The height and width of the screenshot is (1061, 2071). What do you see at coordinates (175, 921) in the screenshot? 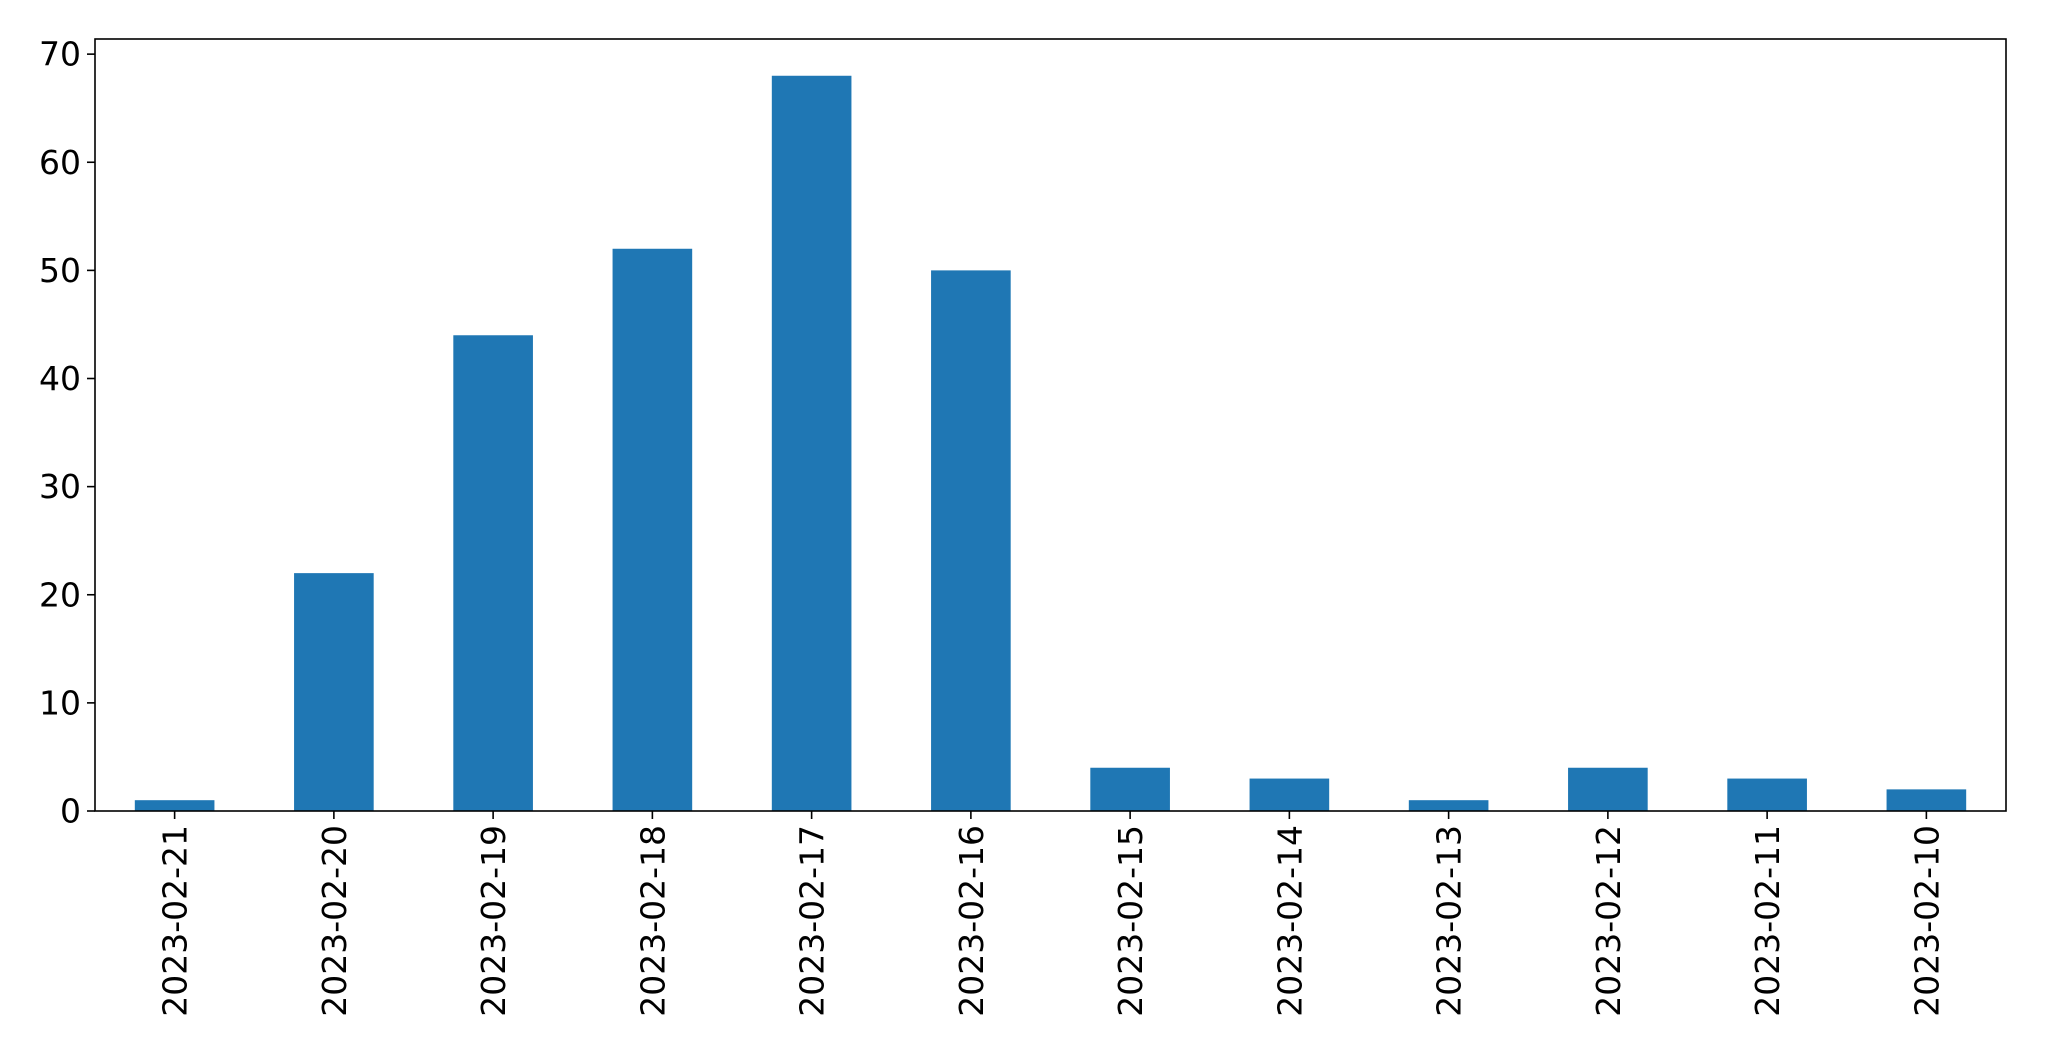
I see `x-tick-label: 2023-02-21` at bounding box center [175, 921].